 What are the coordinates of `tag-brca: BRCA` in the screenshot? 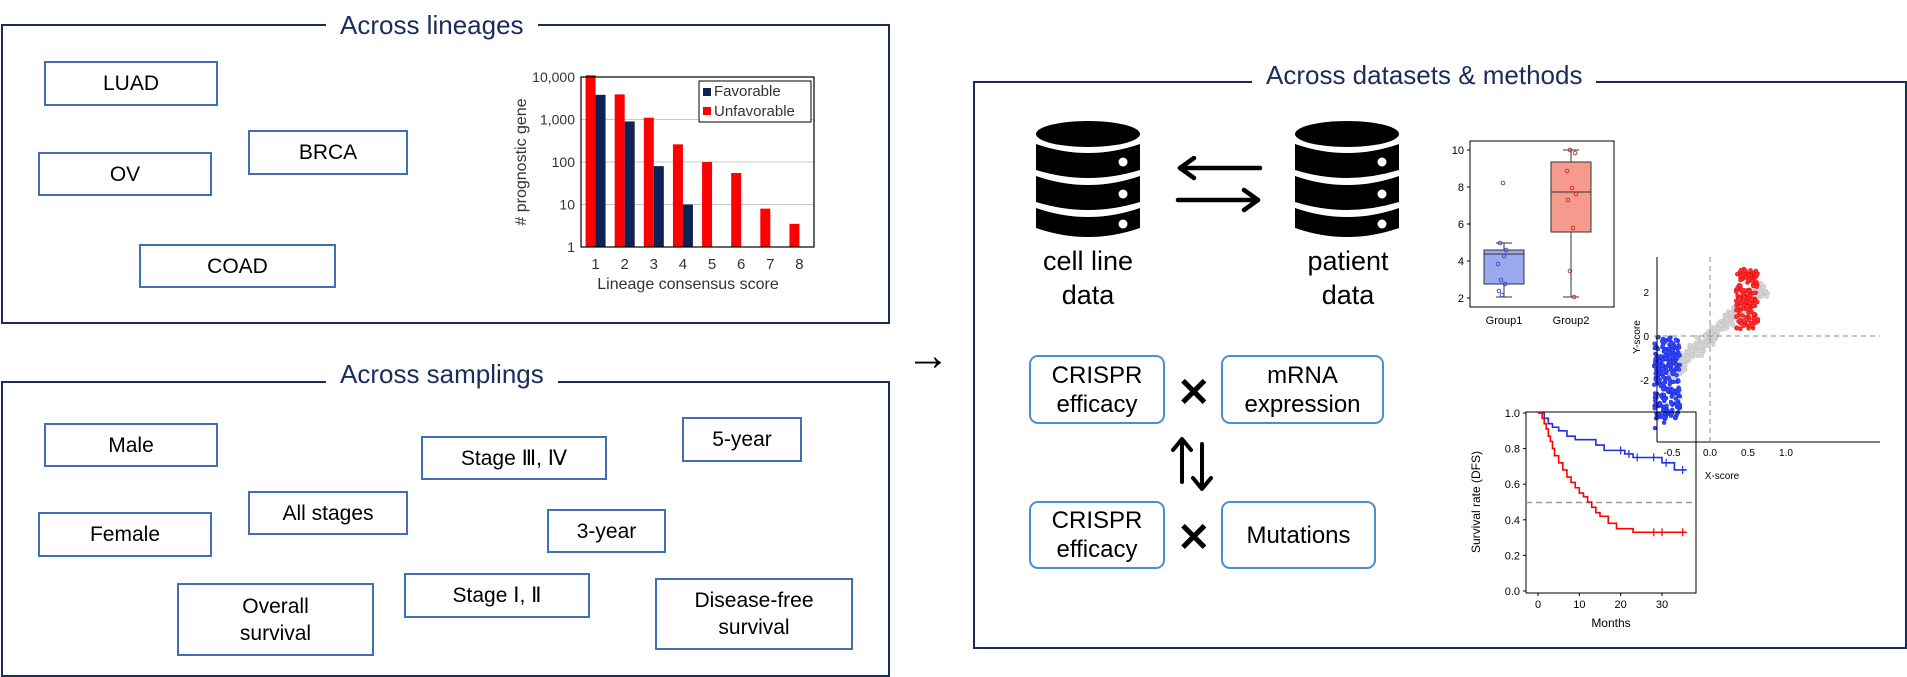 It's located at (328, 152).